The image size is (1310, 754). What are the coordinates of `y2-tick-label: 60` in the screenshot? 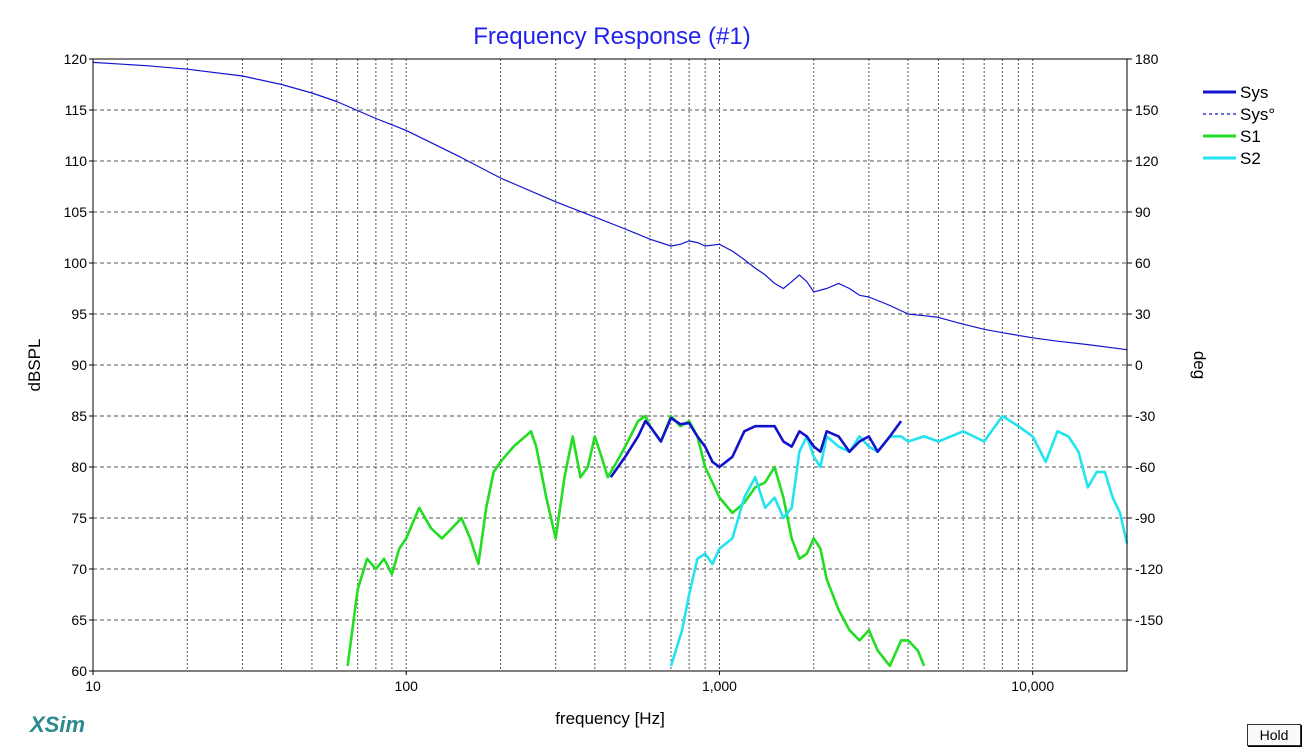 It's located at (1143, 263).